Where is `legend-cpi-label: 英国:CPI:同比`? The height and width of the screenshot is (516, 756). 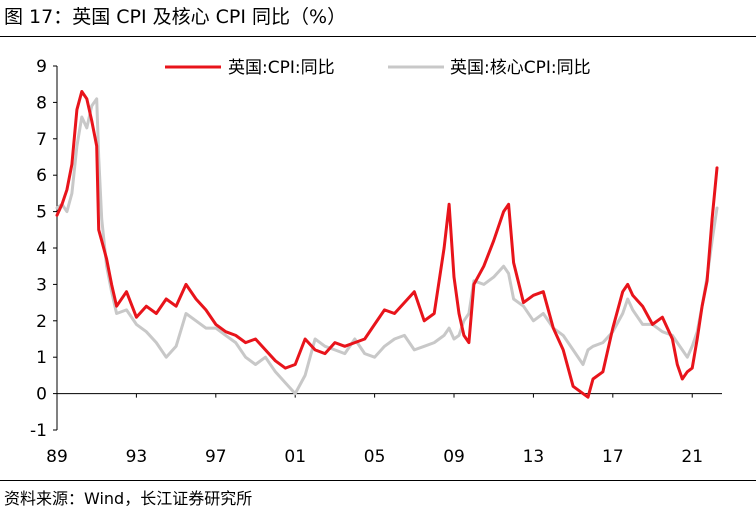 legend-cpi-label: 英国:CPI:同比 is located at coordinates (281, 68).